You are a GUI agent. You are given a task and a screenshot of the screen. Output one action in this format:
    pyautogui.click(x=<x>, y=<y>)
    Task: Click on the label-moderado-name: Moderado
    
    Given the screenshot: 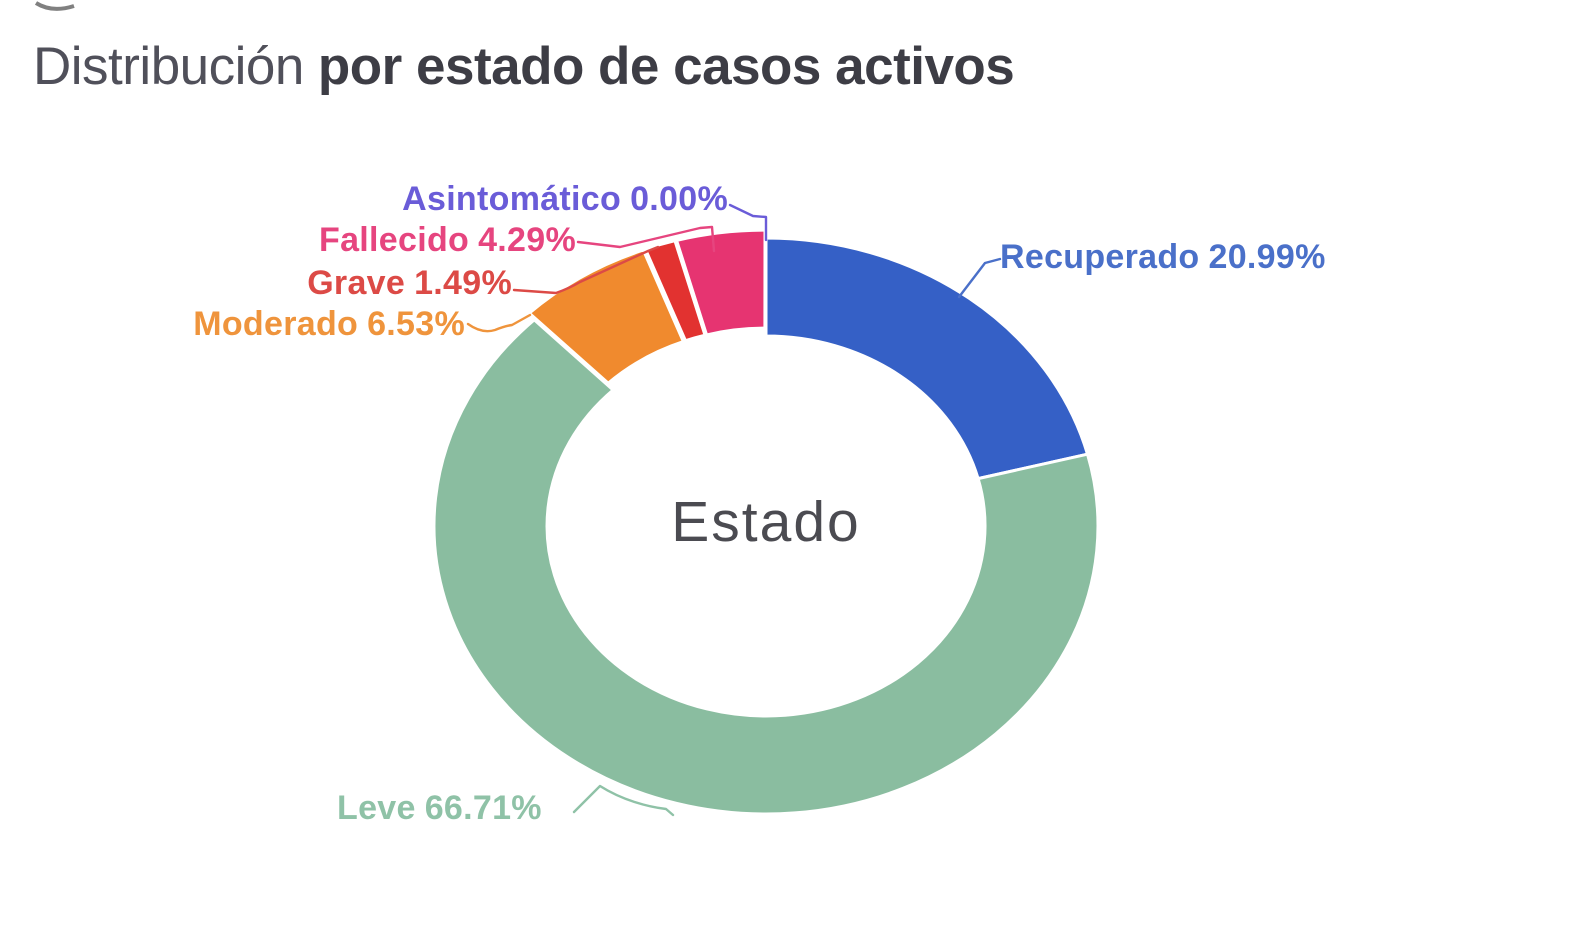 What is the action you would take?
    pyautogui.click(x=276, y=324)
    